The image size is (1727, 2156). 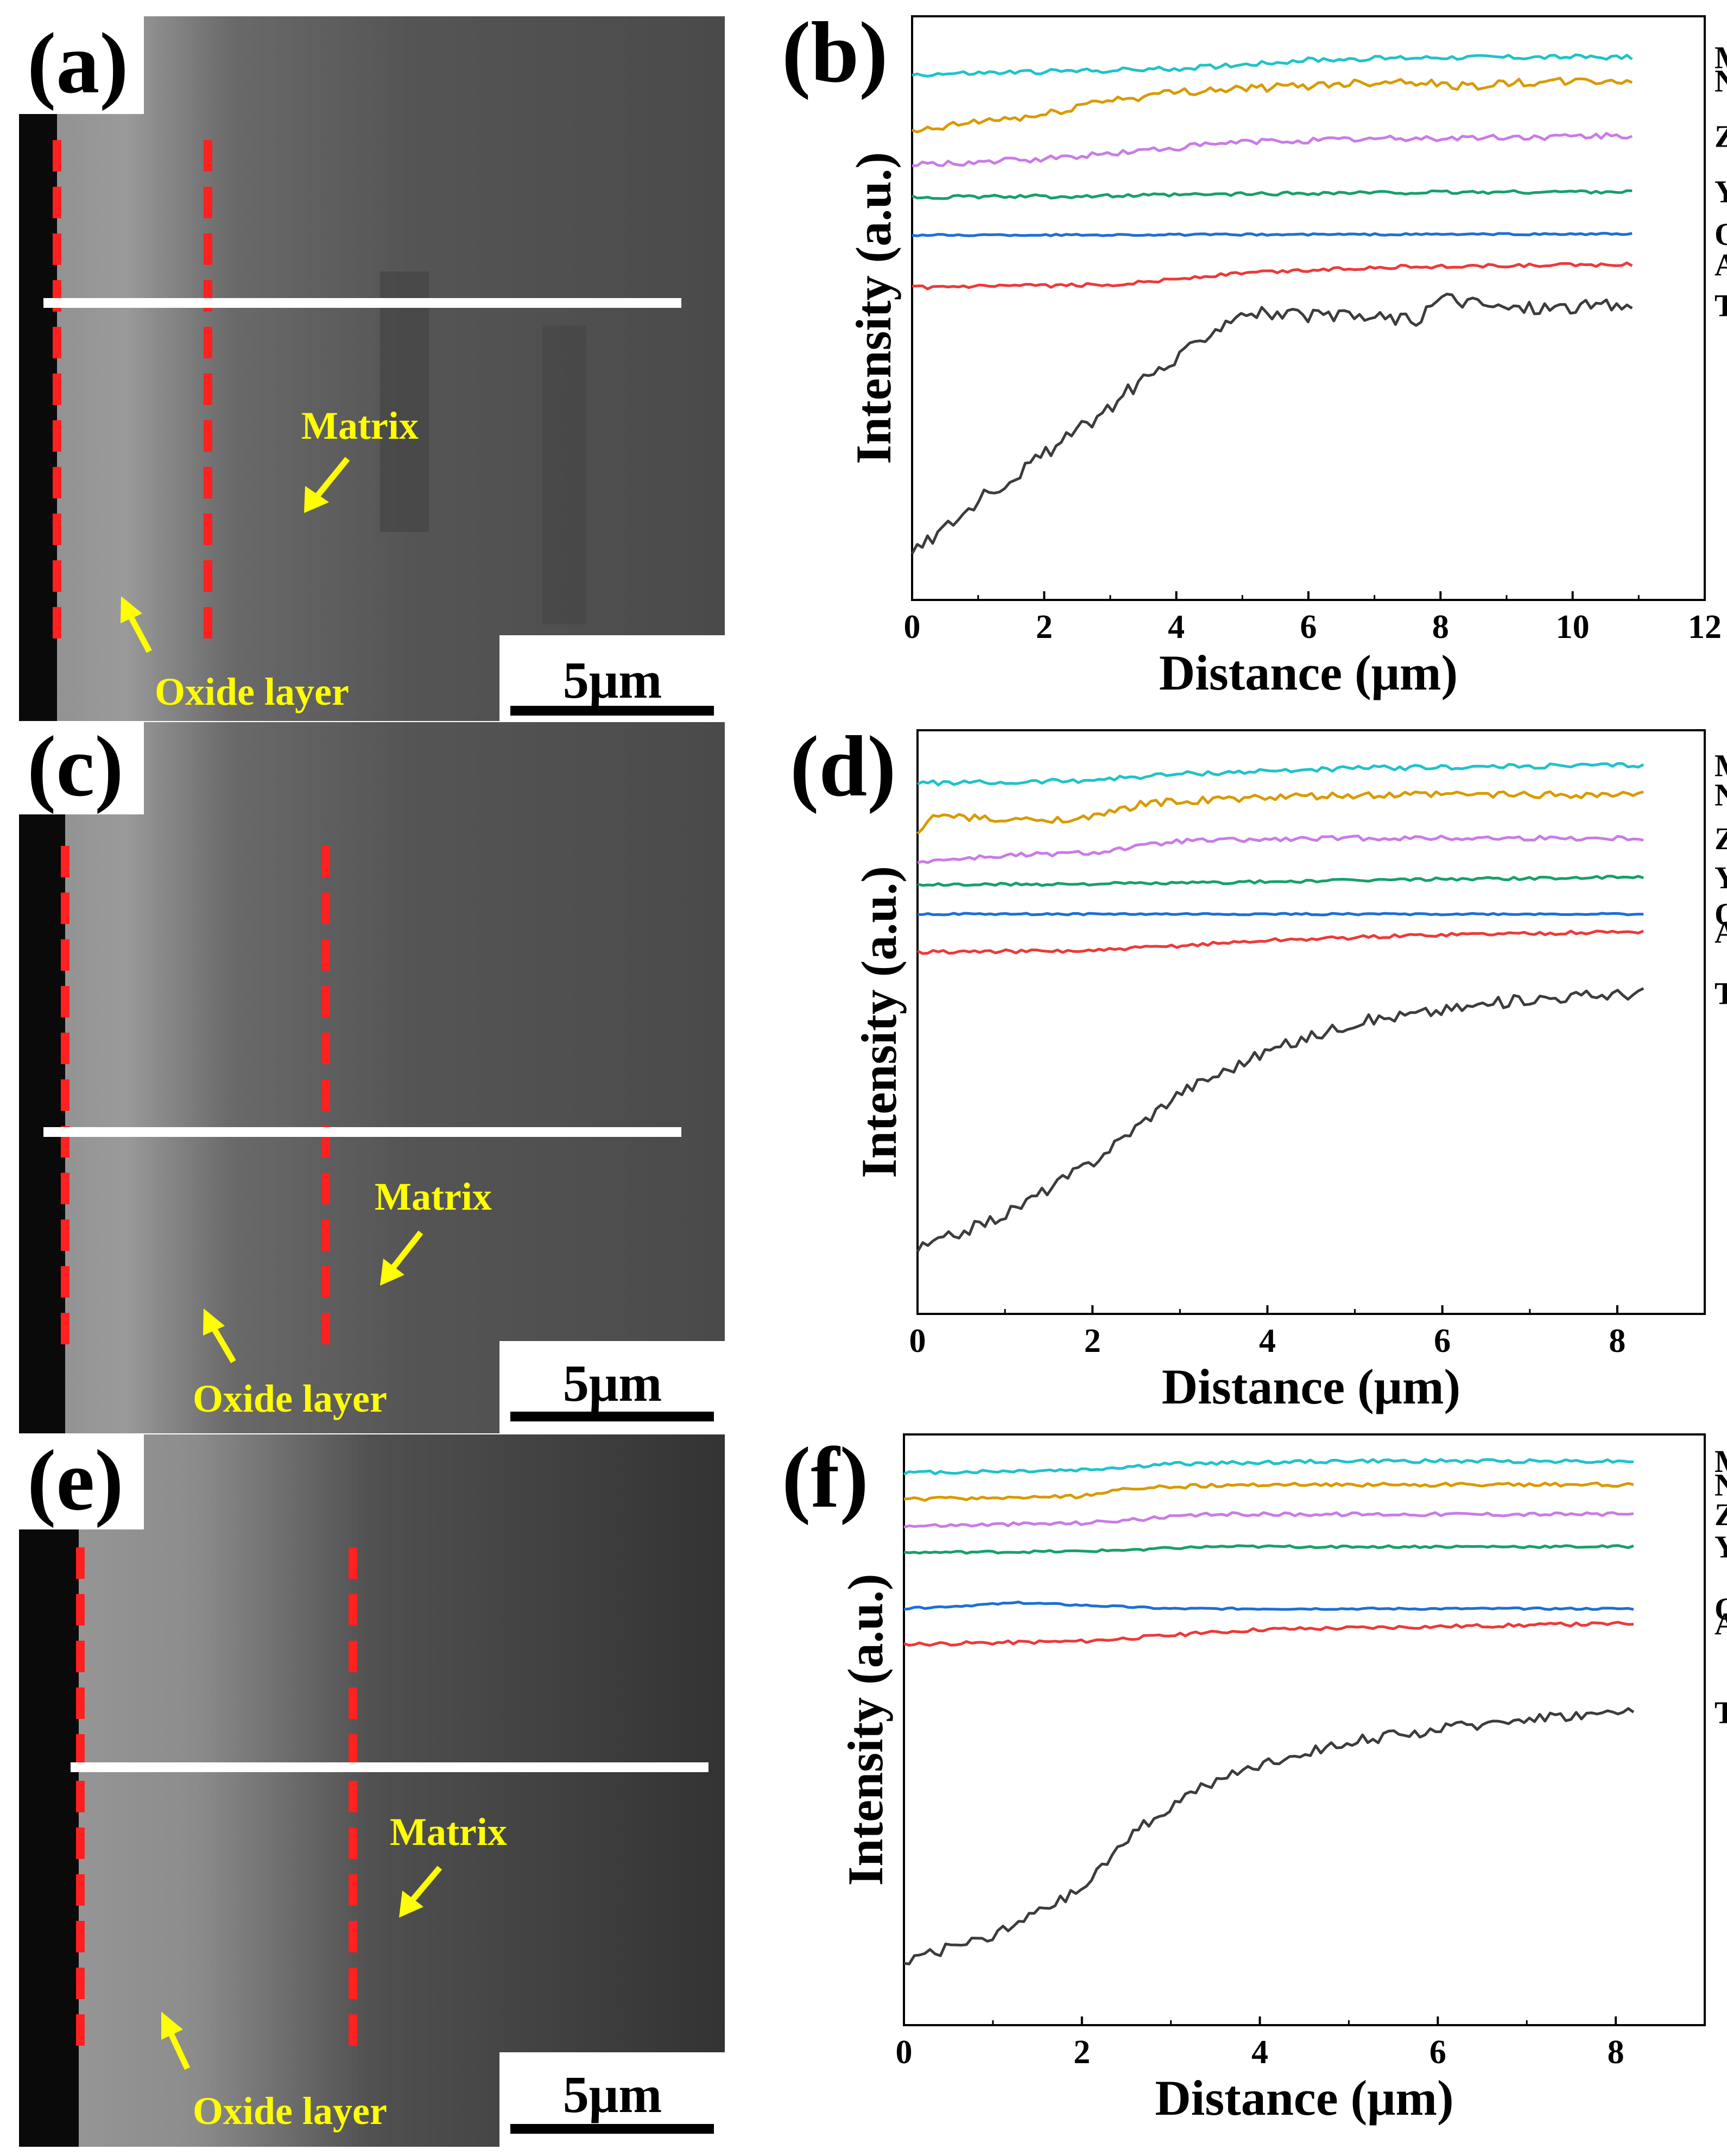 What do you see at coordinates (1259, 2052) in the screenshot?
I see `x-tick-label: 4` at bounding box center [1259, 2052].